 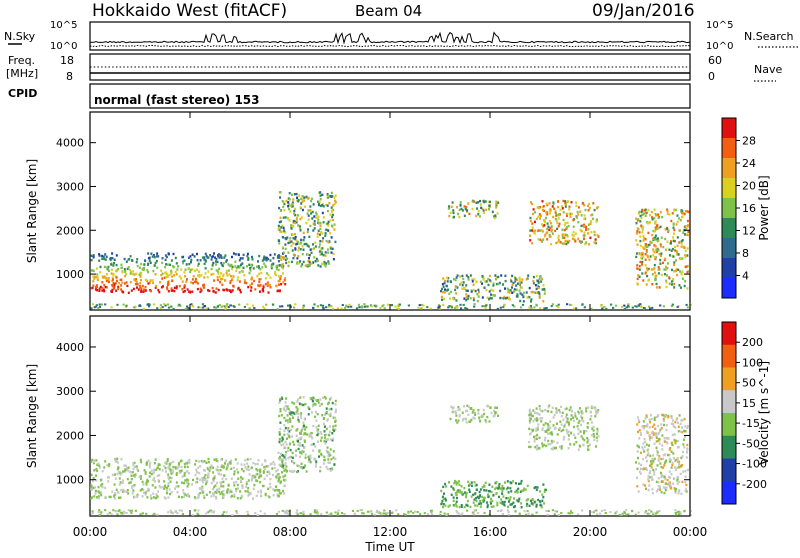 What do you see at coordinates (729, 228) in the screenshot?
I see `colorbar-segment` at bounding box center [729, 228].